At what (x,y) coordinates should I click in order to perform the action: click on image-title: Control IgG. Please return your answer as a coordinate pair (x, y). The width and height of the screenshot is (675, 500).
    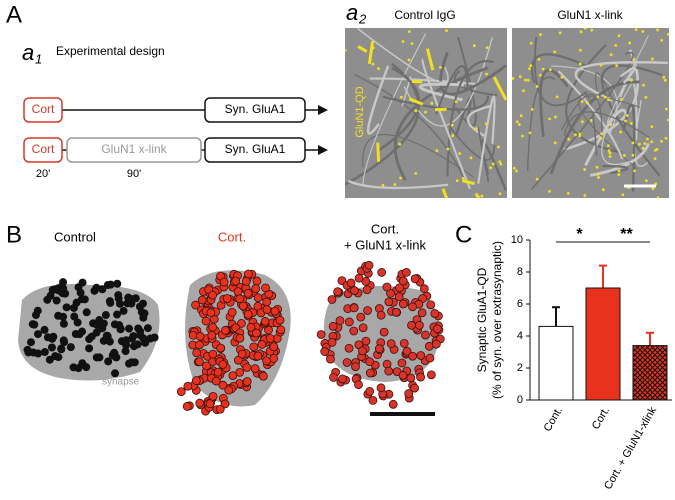
    Looking at the image, I should click on (424, 15).